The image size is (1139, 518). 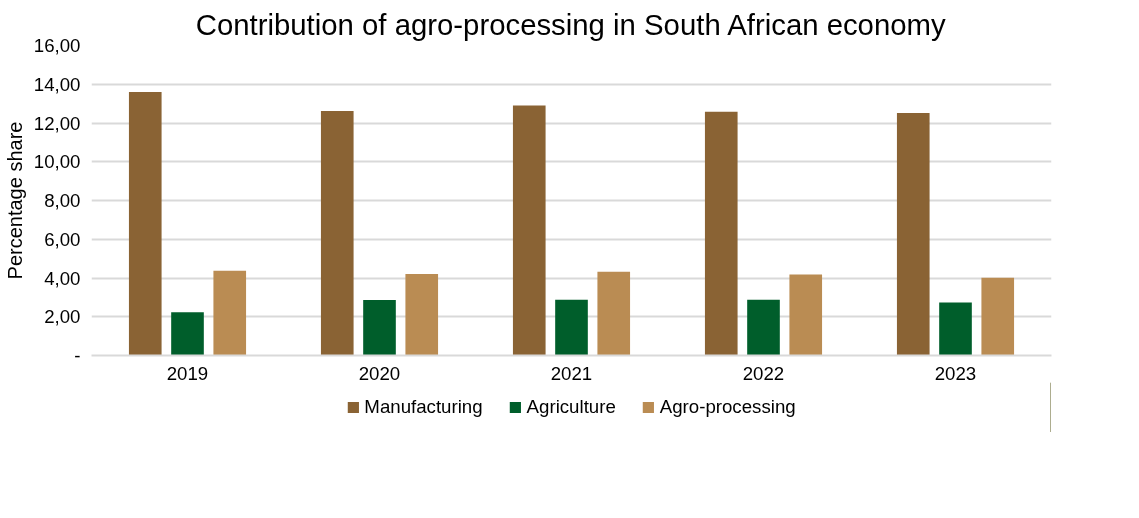 What do you see at coordinates (727, 407) in the screenshot?
I see `legend-label: Agro-processing` at bounding box center [727, 407].